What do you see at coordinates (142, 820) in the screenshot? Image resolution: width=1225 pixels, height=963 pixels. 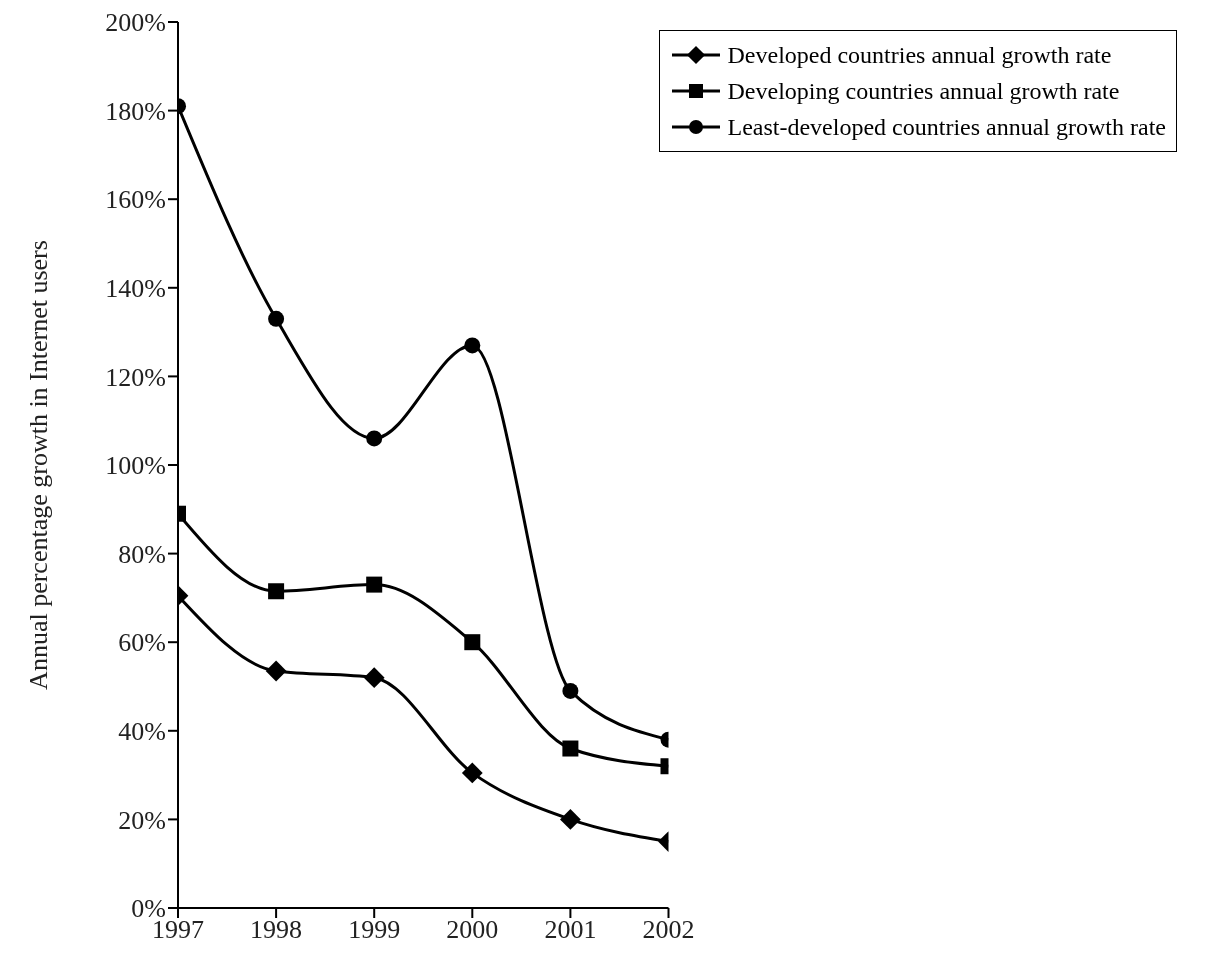 I see `y-tick-label: 20%` at bounding box center [142, 820].